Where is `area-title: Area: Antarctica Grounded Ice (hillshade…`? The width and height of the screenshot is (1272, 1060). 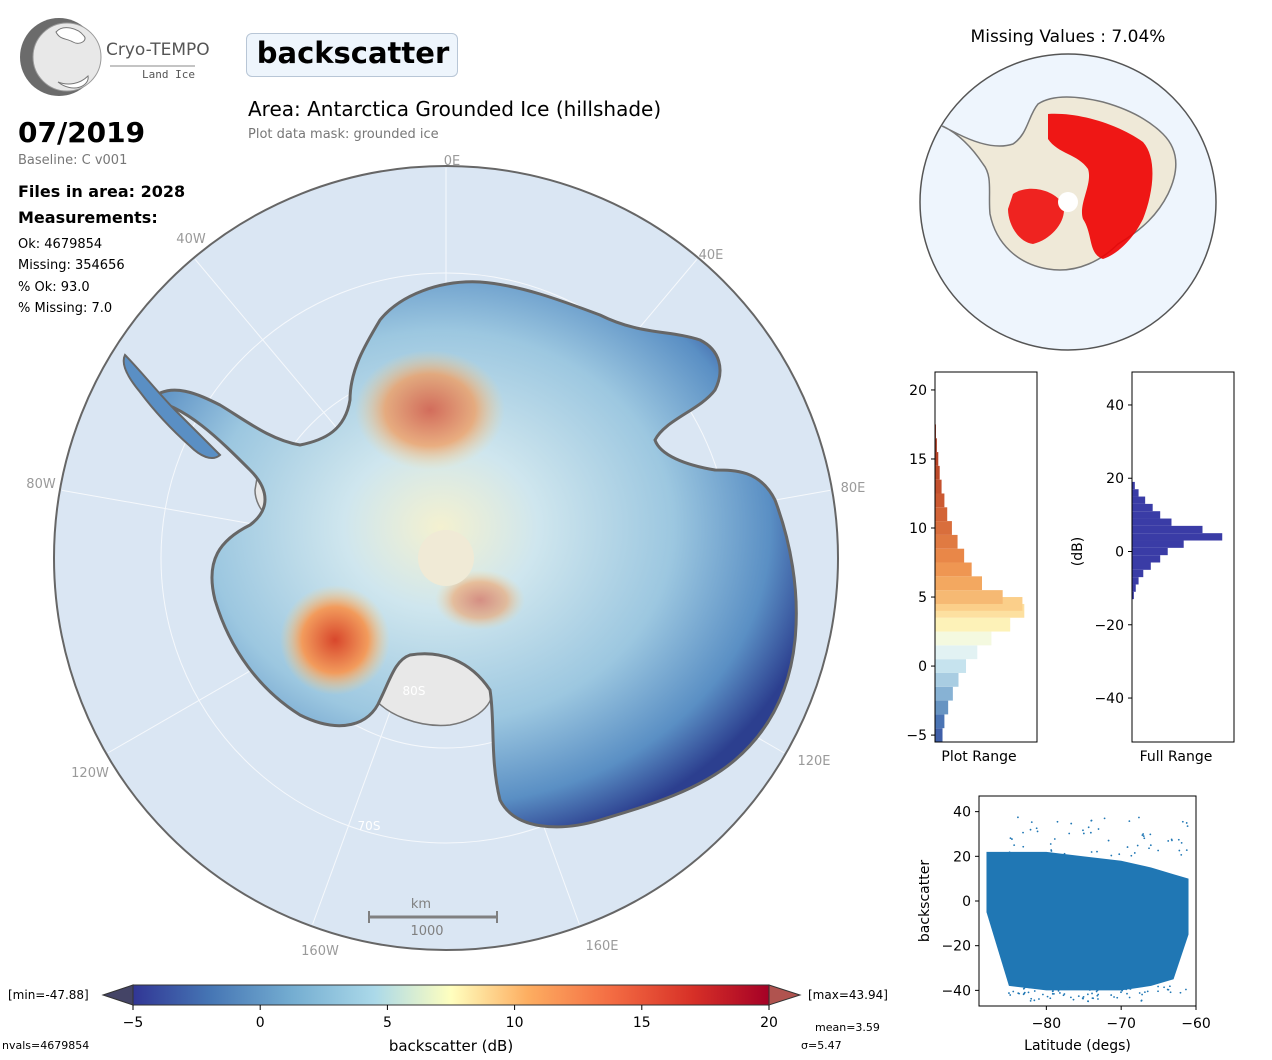 area-title: Area: Antarctica Grounded Ice (hillshade… is located at coordinates (455, 109).